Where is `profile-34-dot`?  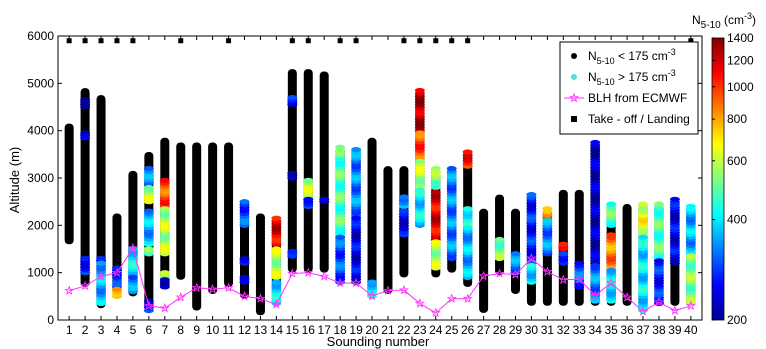
profile-34-dot is located at coordinates (595, 265).